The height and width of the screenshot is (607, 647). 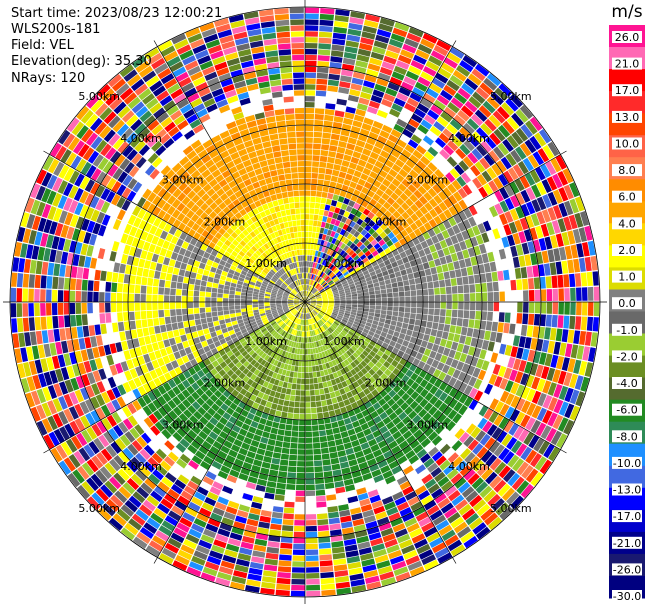 I want to click on gate-1982, so click(x=336, y=323).